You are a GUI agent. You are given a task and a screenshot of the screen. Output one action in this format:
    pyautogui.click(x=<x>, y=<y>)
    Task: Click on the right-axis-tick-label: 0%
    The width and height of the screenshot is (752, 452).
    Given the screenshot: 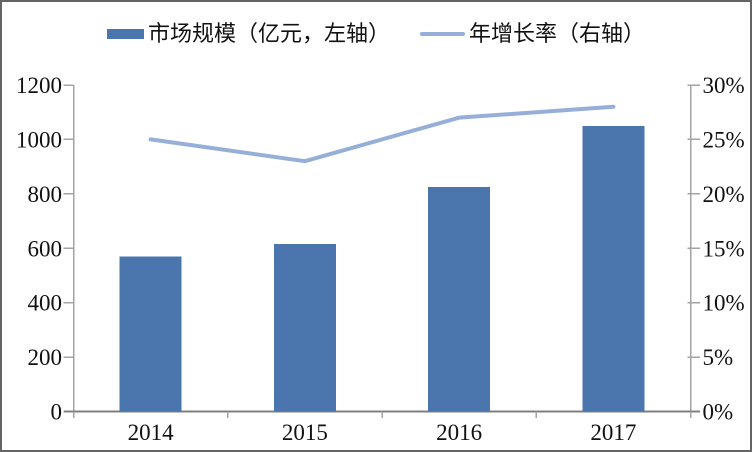 What is the action you would take?
    pyautogui.click(x=718, y=412)
    